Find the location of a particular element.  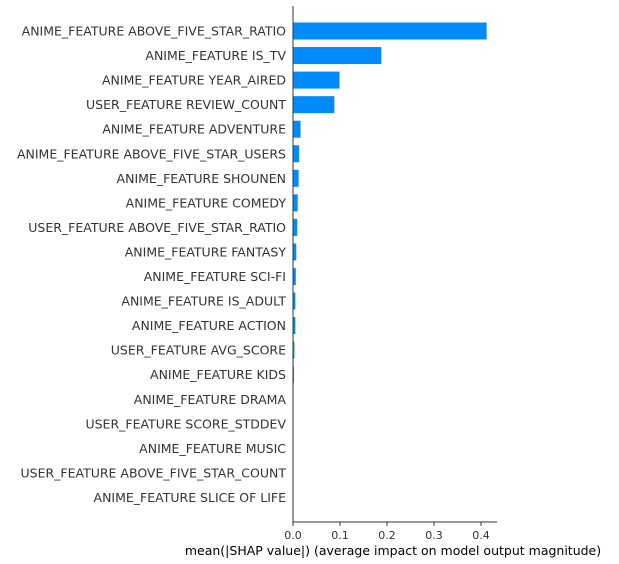

x-ticks-group: 0.0 0.1 0.2 0.3 0.4 is located at coordinates (387, 532).